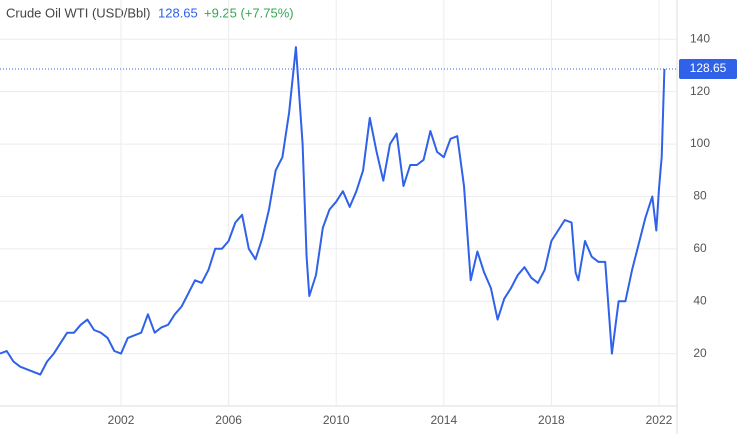 This screenshot has height=434, width=737. I want to click on y-tick-label: 60, so click(700, 248).